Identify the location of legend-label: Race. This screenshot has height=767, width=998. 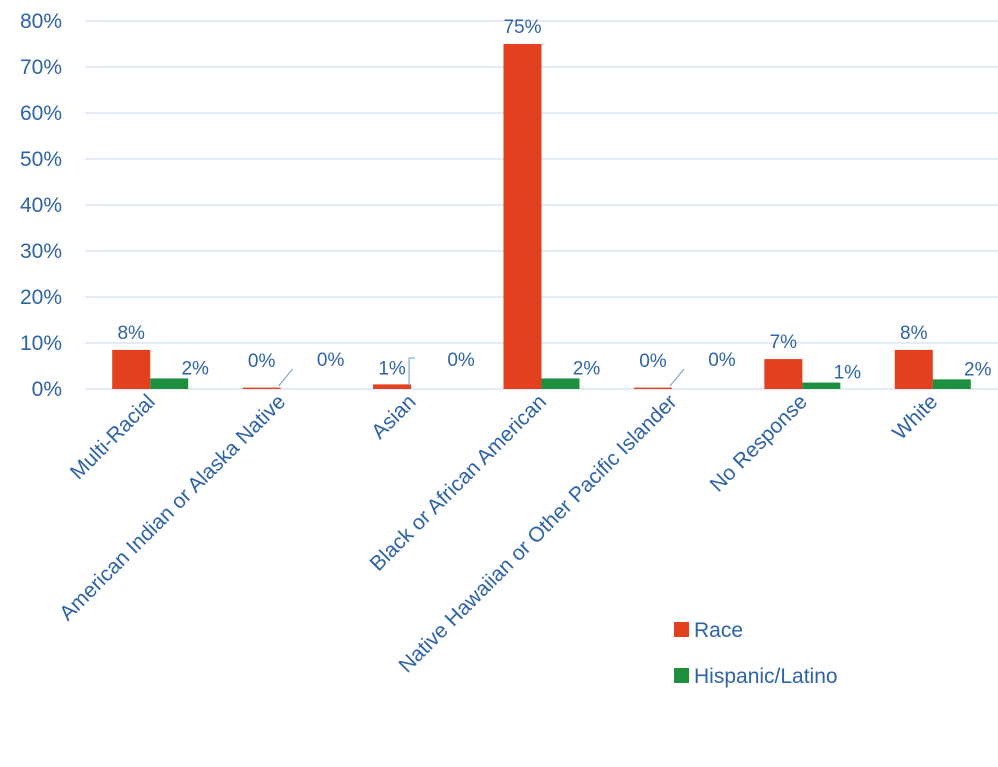
(718, 630).